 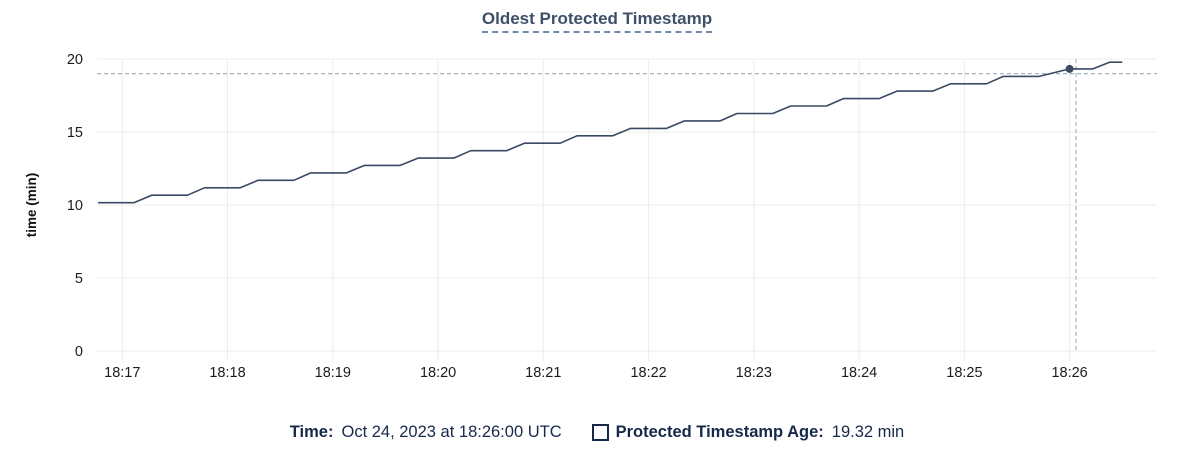 I want to click on x-tick-label: 18:18, so click(x=227, y=373).